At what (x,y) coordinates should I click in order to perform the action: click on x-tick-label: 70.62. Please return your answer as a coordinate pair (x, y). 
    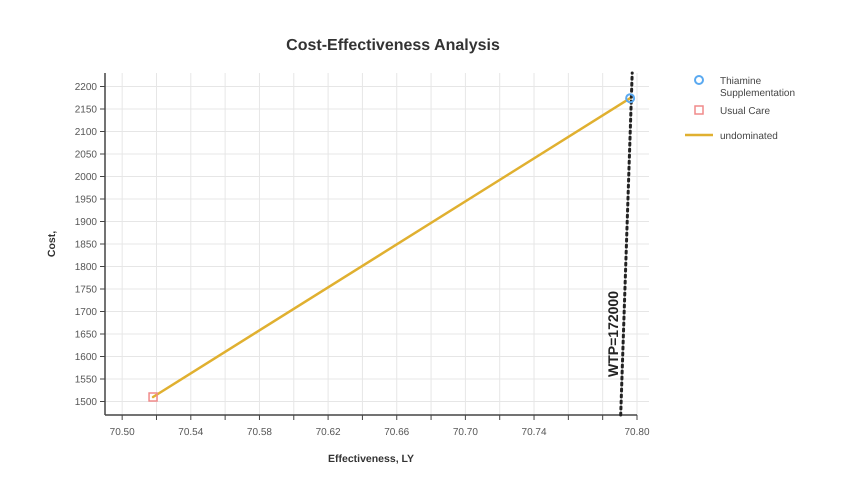
    Looking at the image, I should click on (329, 432).